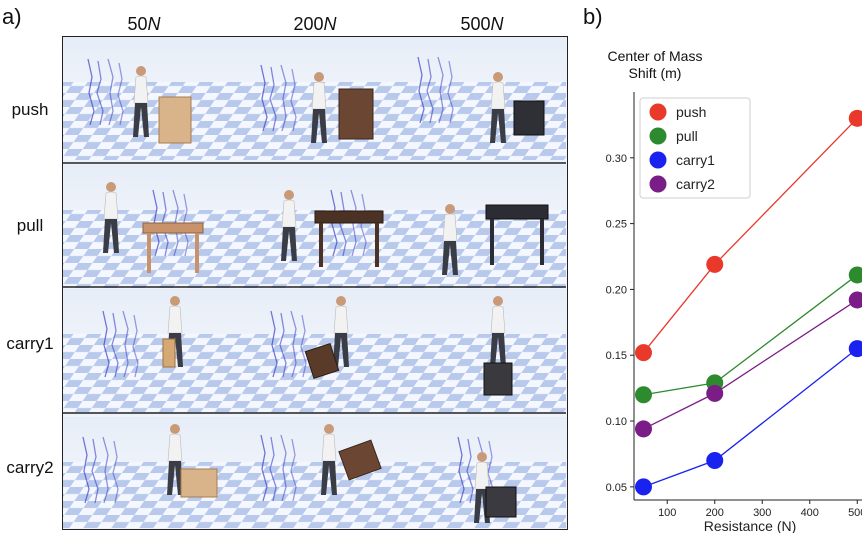 The height and width of the screenshot is (533, 862). I want to click on cell-carry1-200n, so click(315, 350).